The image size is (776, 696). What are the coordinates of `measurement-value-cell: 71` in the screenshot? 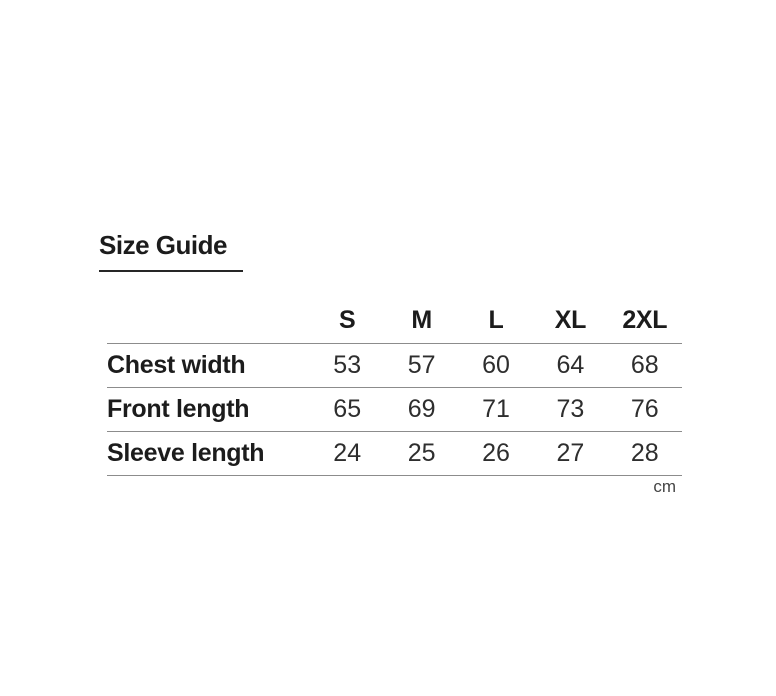 It's located at (496, 409).